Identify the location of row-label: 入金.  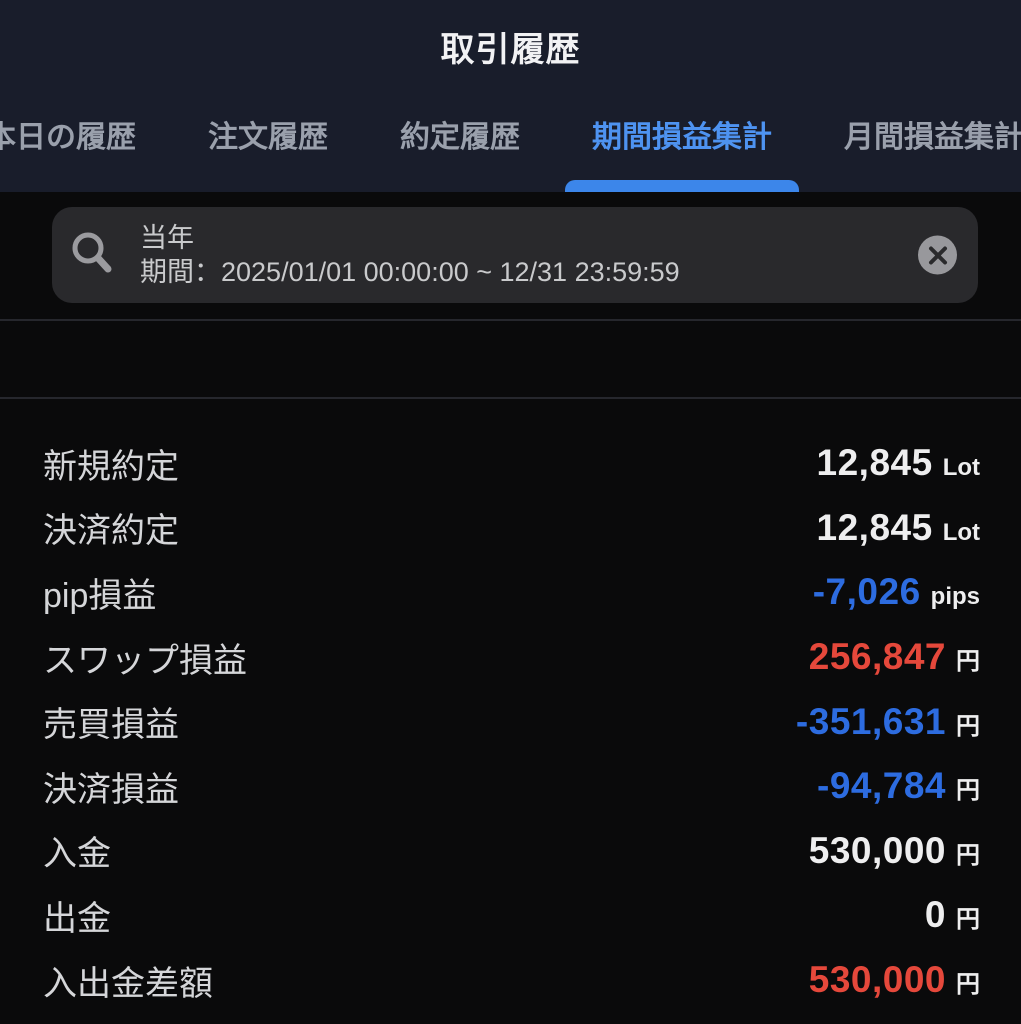
(77, 854).